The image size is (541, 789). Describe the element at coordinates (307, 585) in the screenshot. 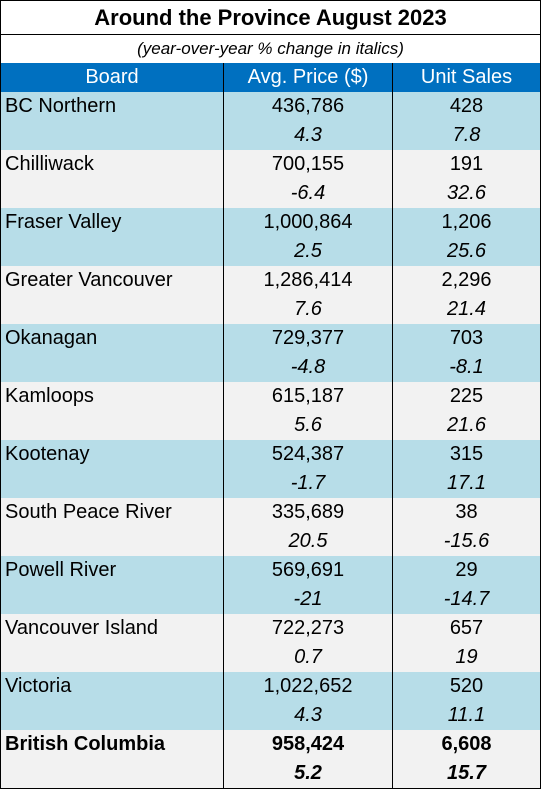

I see `price-cell: 569,691 -21` at that location.